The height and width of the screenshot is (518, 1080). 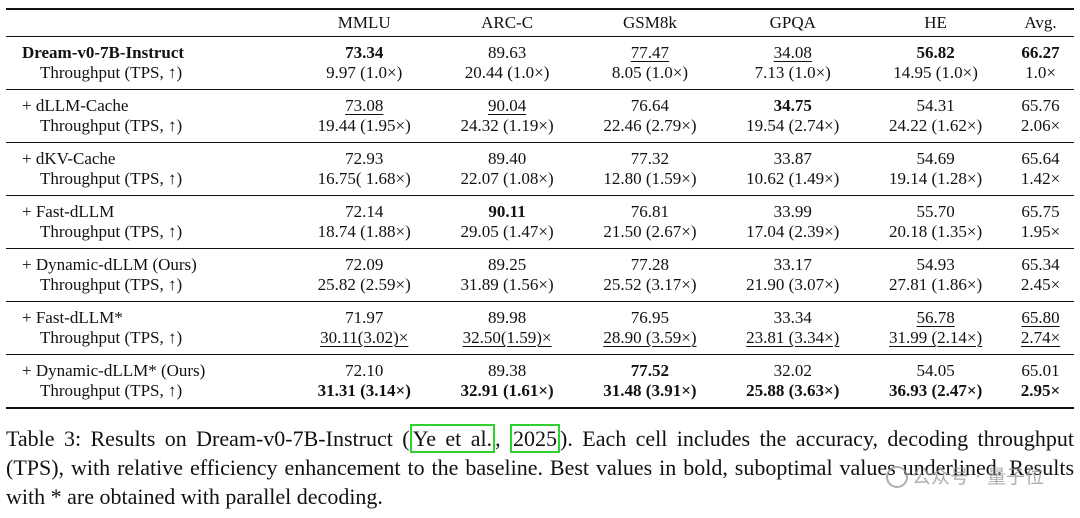 I want to click on value-cell: 77.52 31.48 (3.91×), so click(x=650, y=382).